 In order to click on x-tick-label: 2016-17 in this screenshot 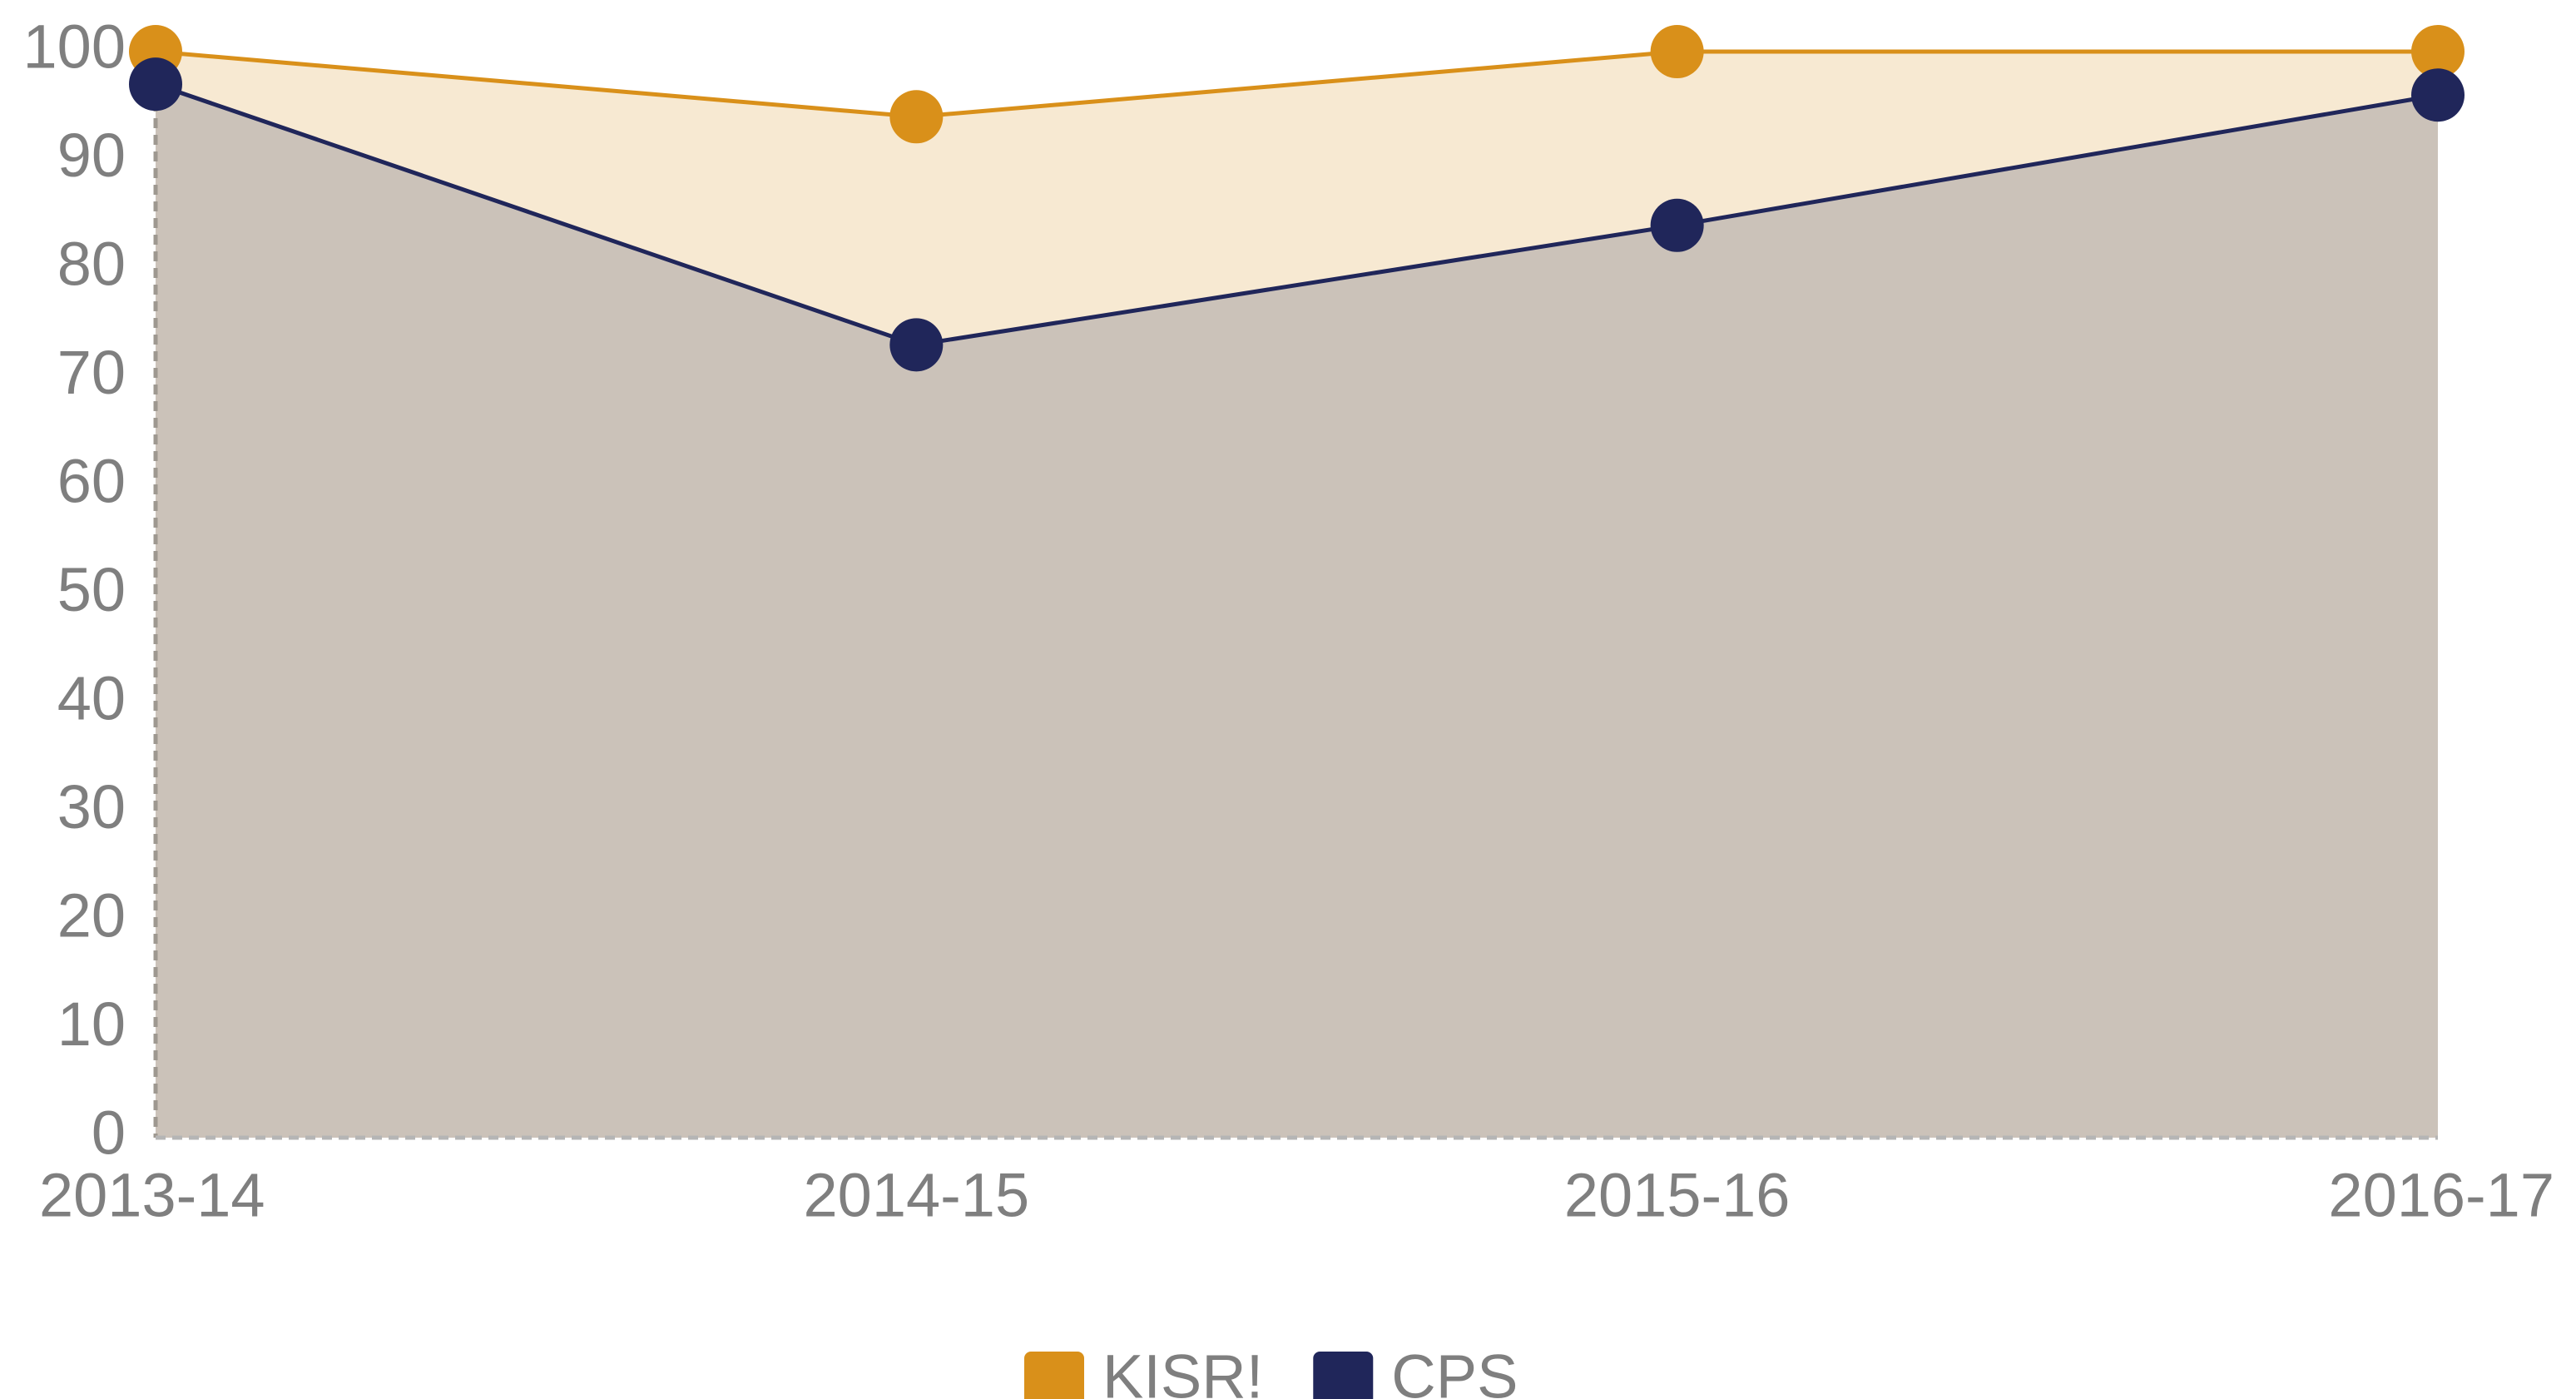, I will do `click(2441, 1195)`.